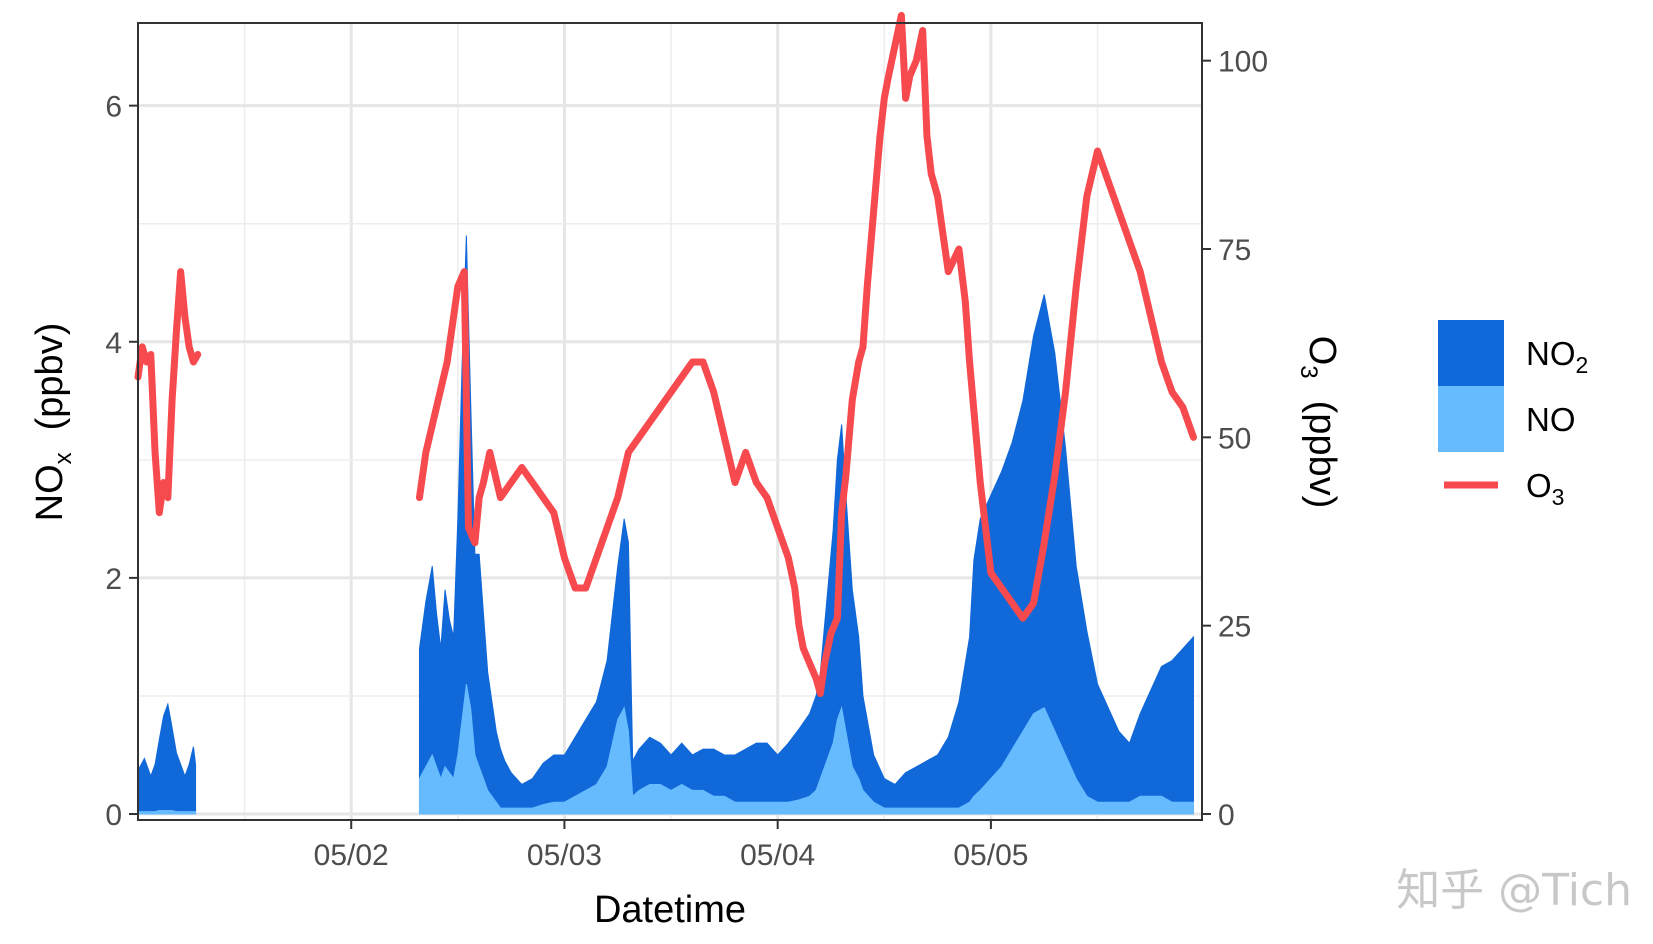  What do you see at coordinates (1539, 485) in the screenshot?
I see `legend-label-main: O` at bounding box center [1539, 485].